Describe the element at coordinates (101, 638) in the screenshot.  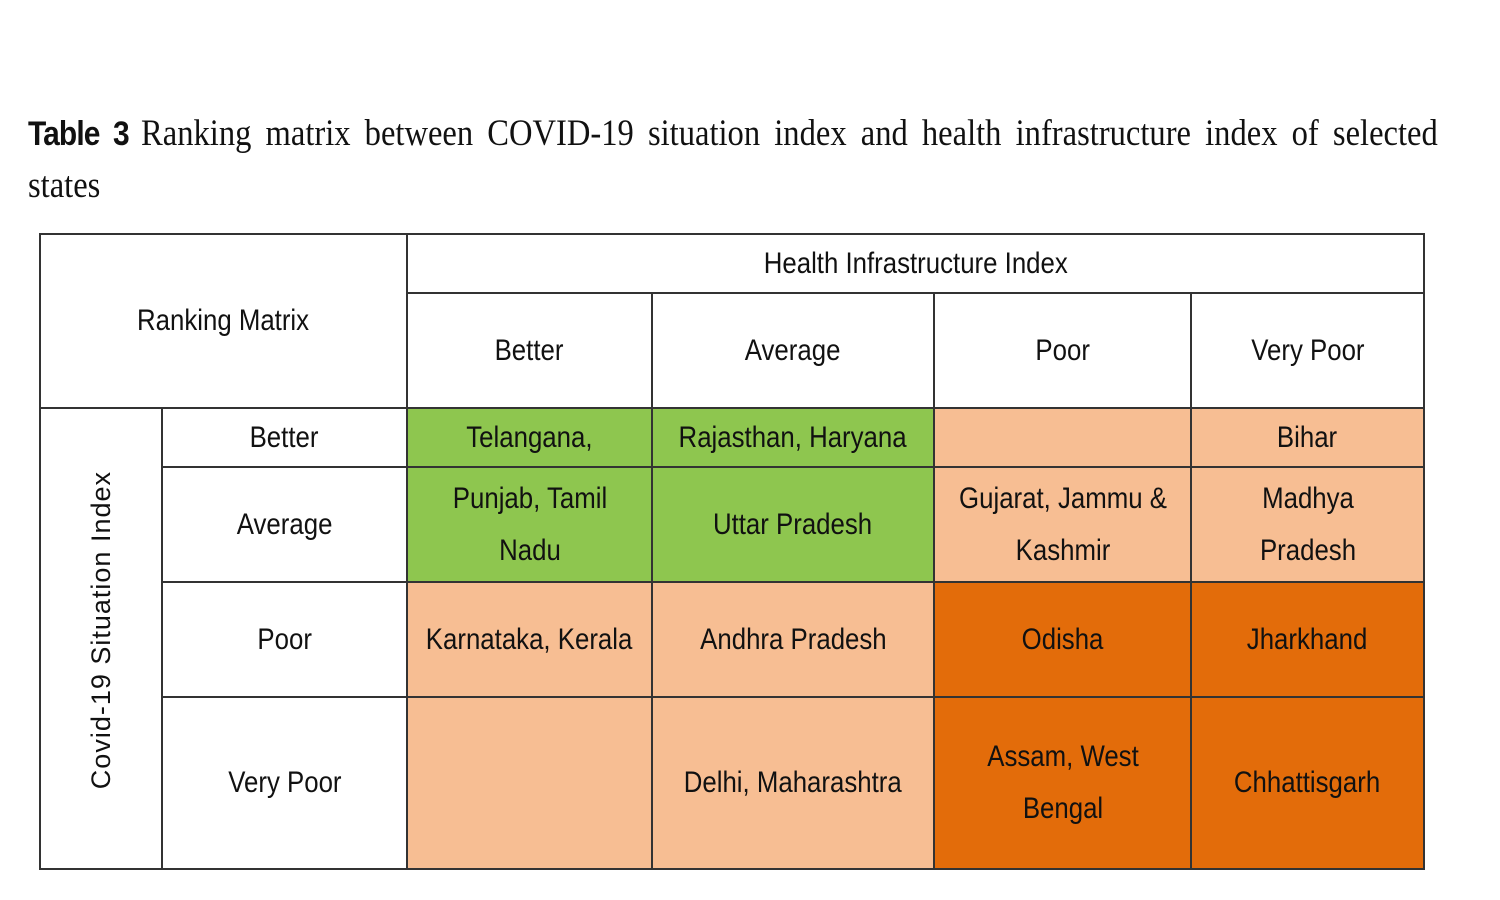
I see `row-group-header: Covid-19 Situation Index` at that location.